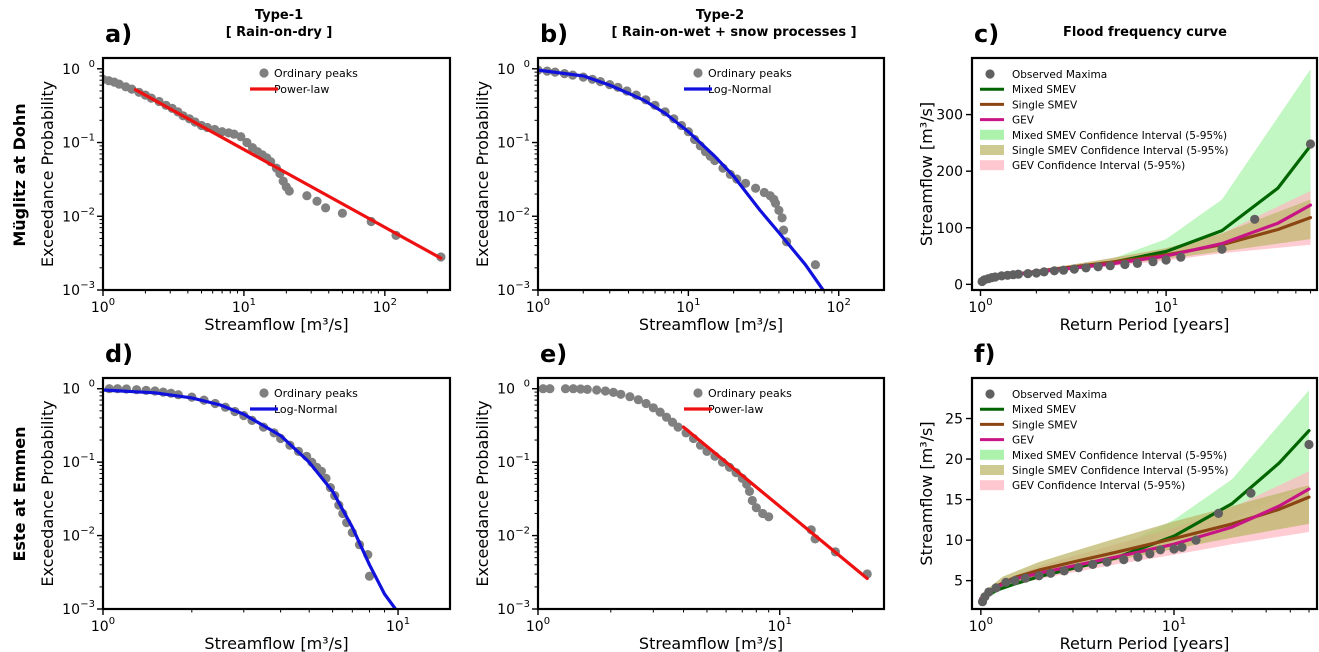 Image resolution: width=1319 pixels, height=652 pixels. What do you see at coordinates (1045, 425) in the screenshot?
I see `legend-label-2: Single SMEV` at bounding box center [1045, 425].